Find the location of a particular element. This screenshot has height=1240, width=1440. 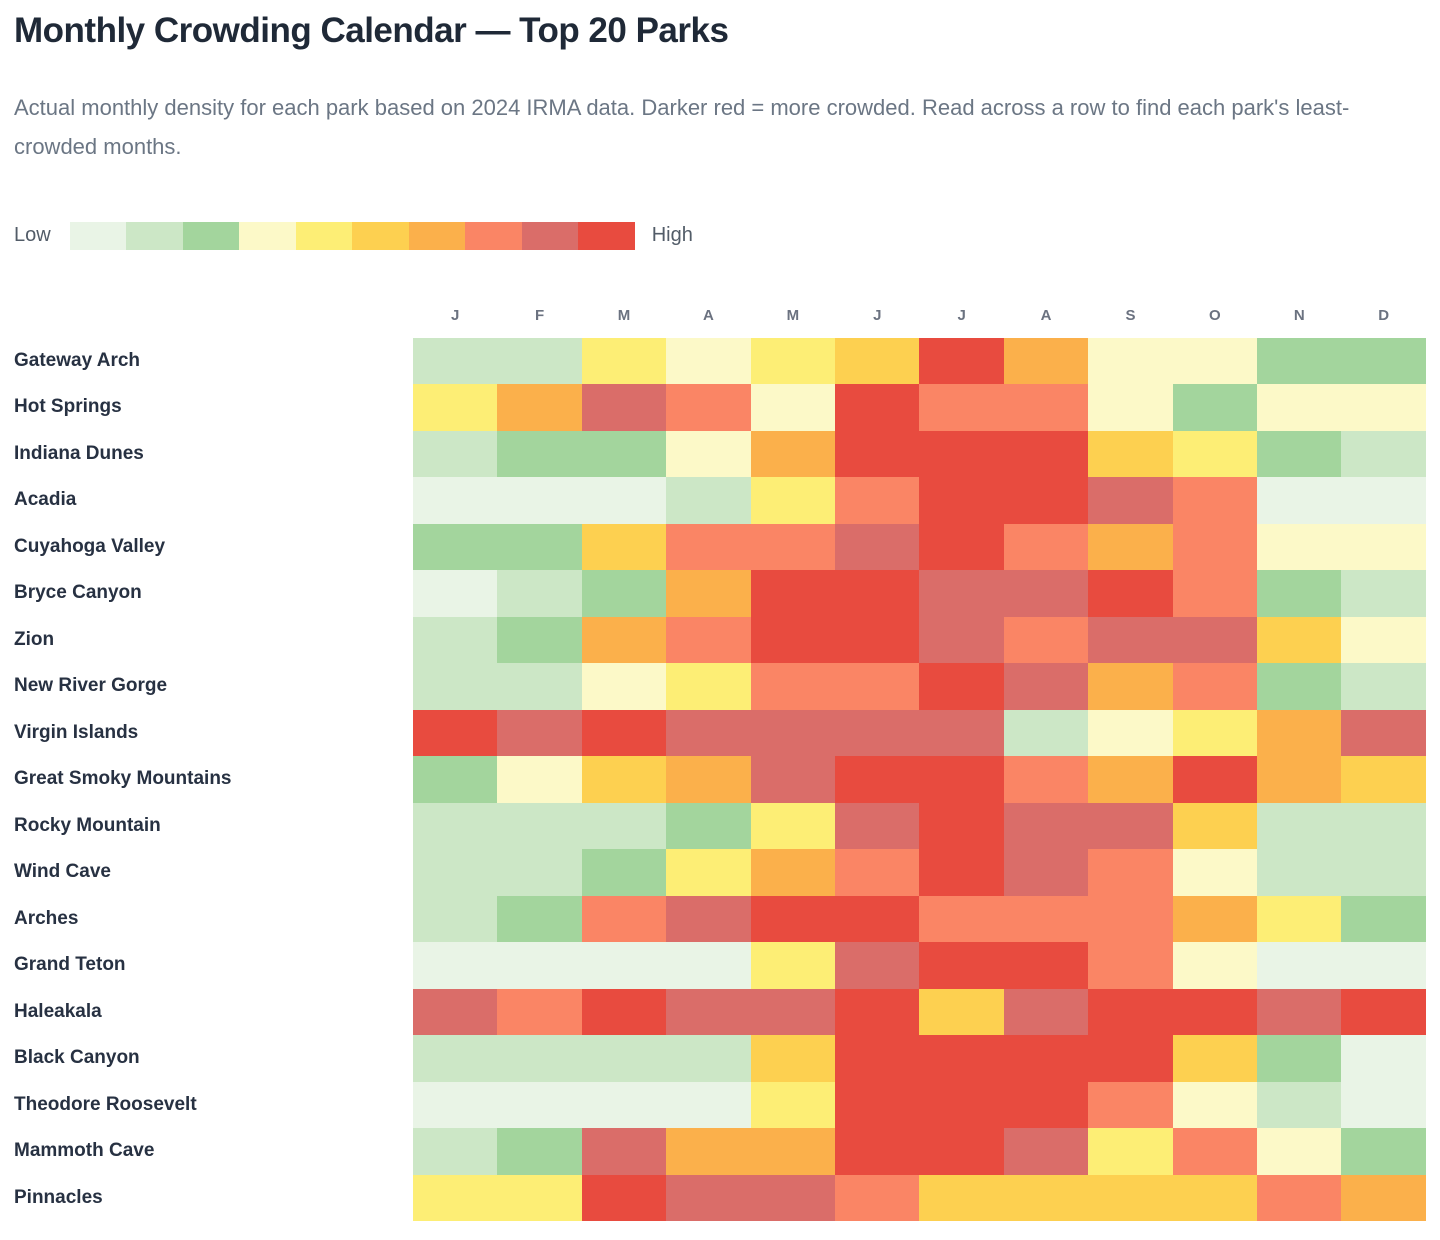

page-title: Monthly Crowding Calendar — Top 20 Parks is located at coordinates (371, 30).